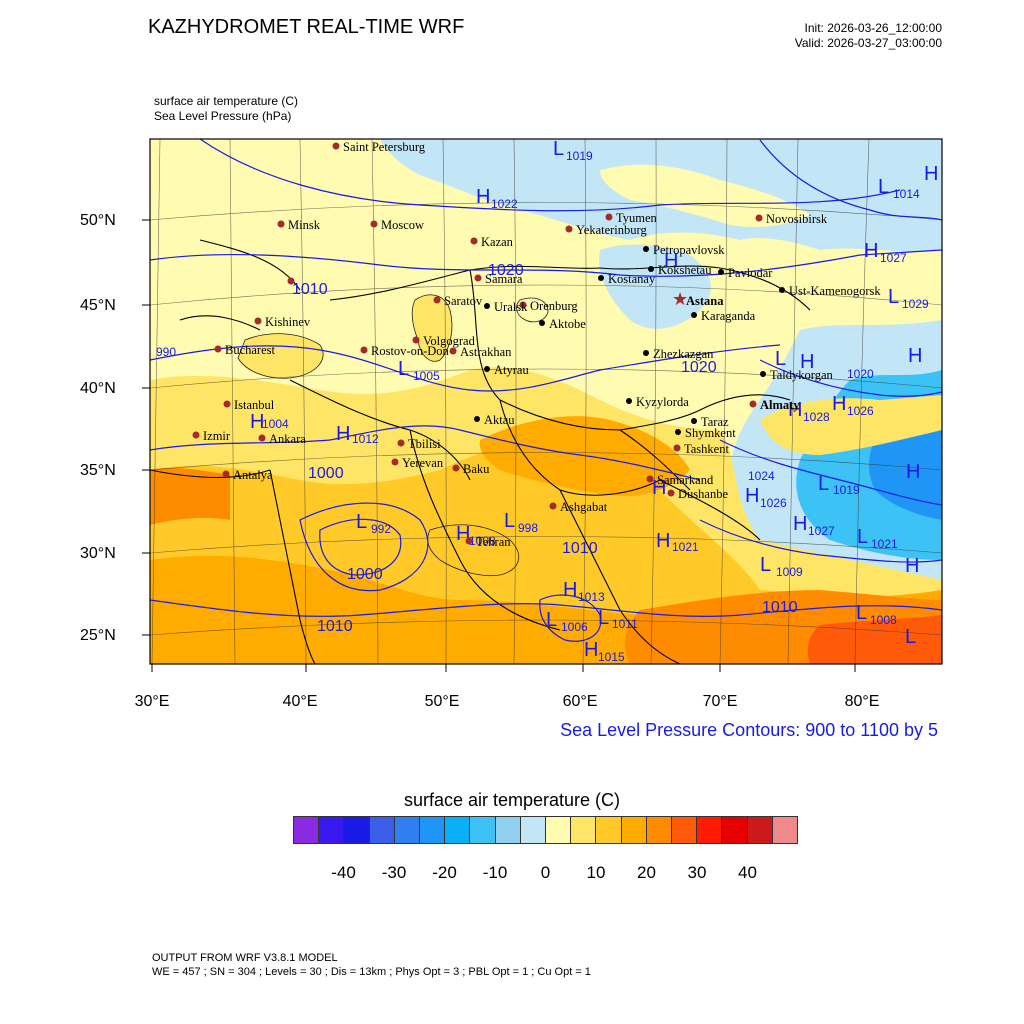 The width and height of the screenshot is (1024, 1024). I want to click on temperature-colorbar, so click(545, 830).